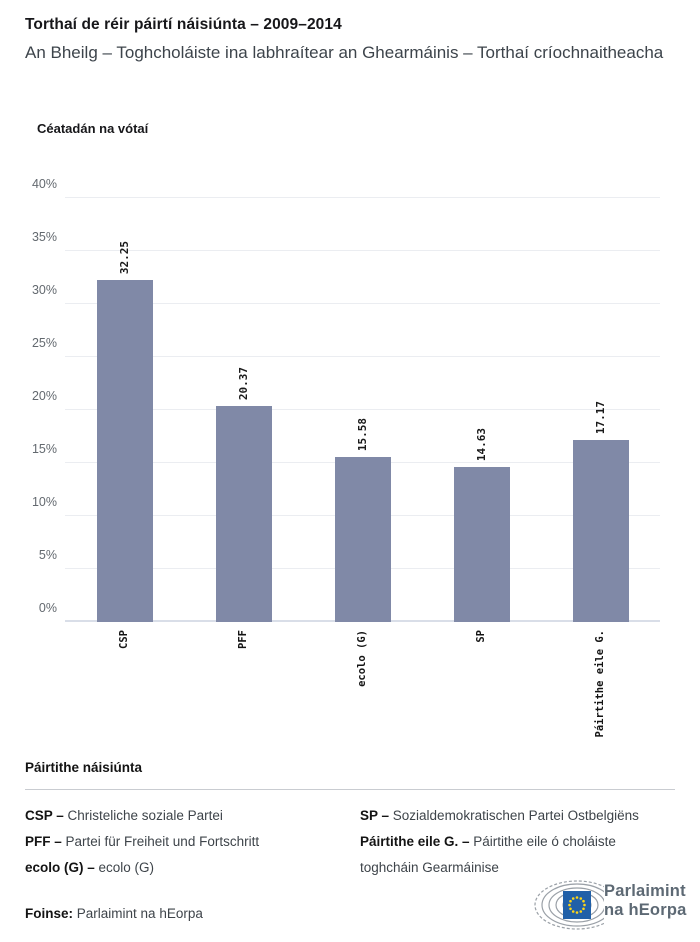 The image size is (700, 942). What do you see at coordinates (45, 841) in the screenshot?
I see `legend-term: PFF –` at bounding box center [45, 841].